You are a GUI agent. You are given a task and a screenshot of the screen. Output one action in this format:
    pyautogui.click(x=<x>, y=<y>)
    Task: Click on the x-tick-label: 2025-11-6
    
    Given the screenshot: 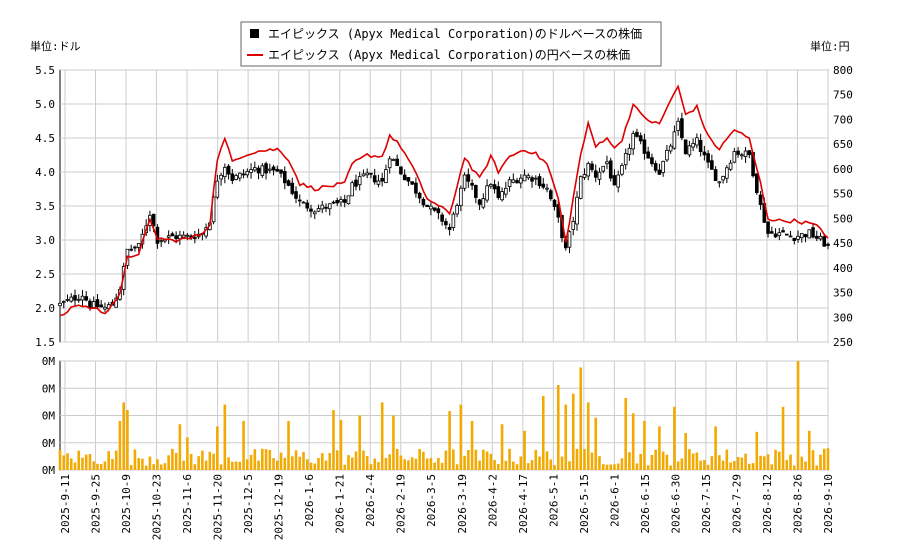 What is the action you would take?
    pyautogui.click(x=187, y=504)
    